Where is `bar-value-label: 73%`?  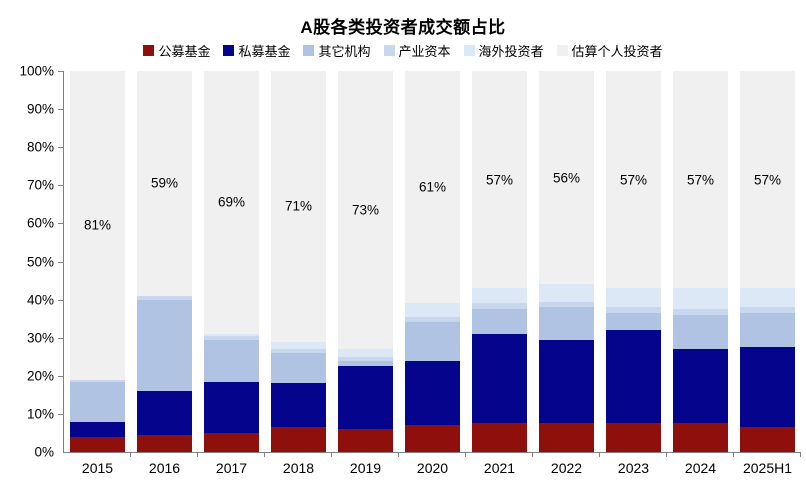 bar-value-label: 73% is located at coordinates (365, 210).